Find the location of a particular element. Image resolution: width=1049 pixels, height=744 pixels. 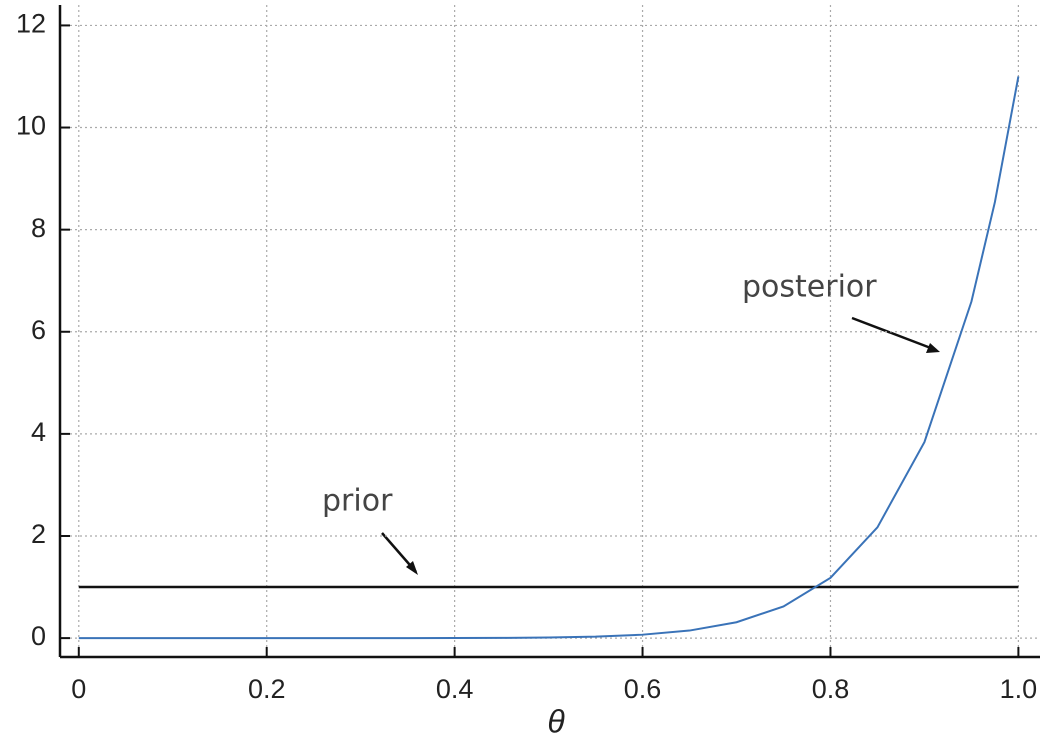

posterior-annotation: posterior is located at coordinates (809, 287).